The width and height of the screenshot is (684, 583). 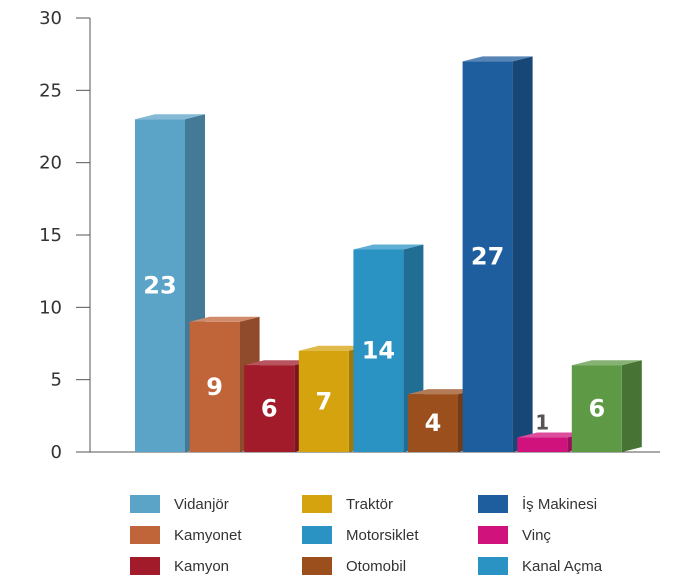 What do you see at coordinates (50, 163) in the screenshot?
I see `y-tick-label: 20` at bounding box center [50, 163].